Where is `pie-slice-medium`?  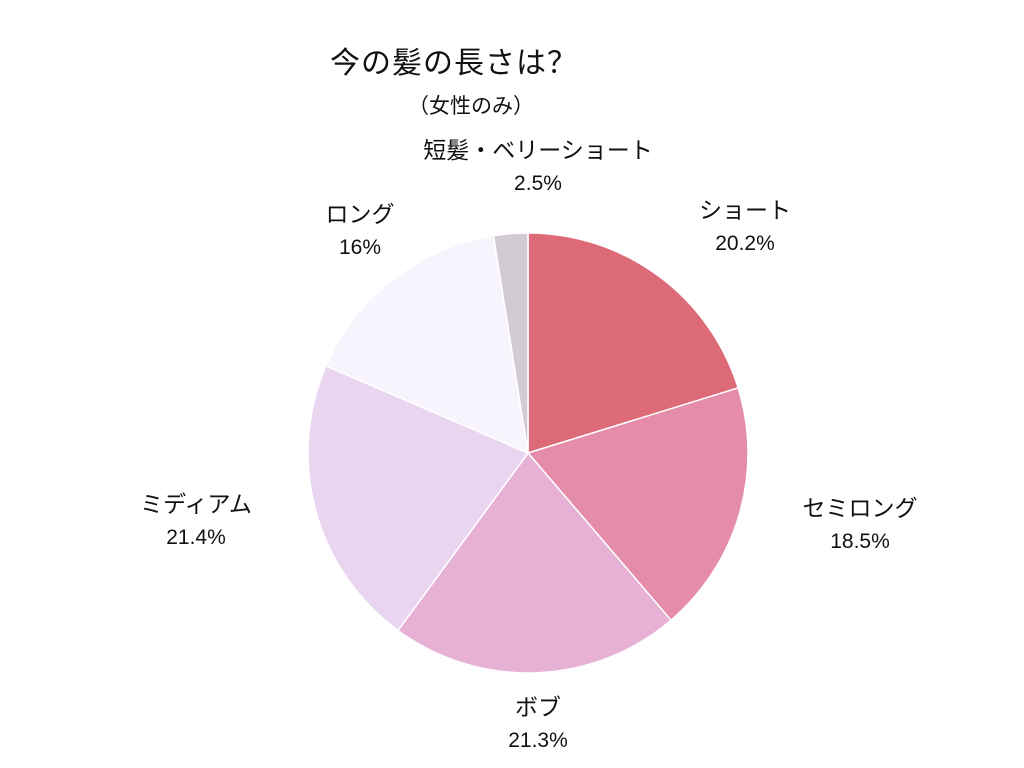
pie-slice-medium is located at coordinates (418, 498).